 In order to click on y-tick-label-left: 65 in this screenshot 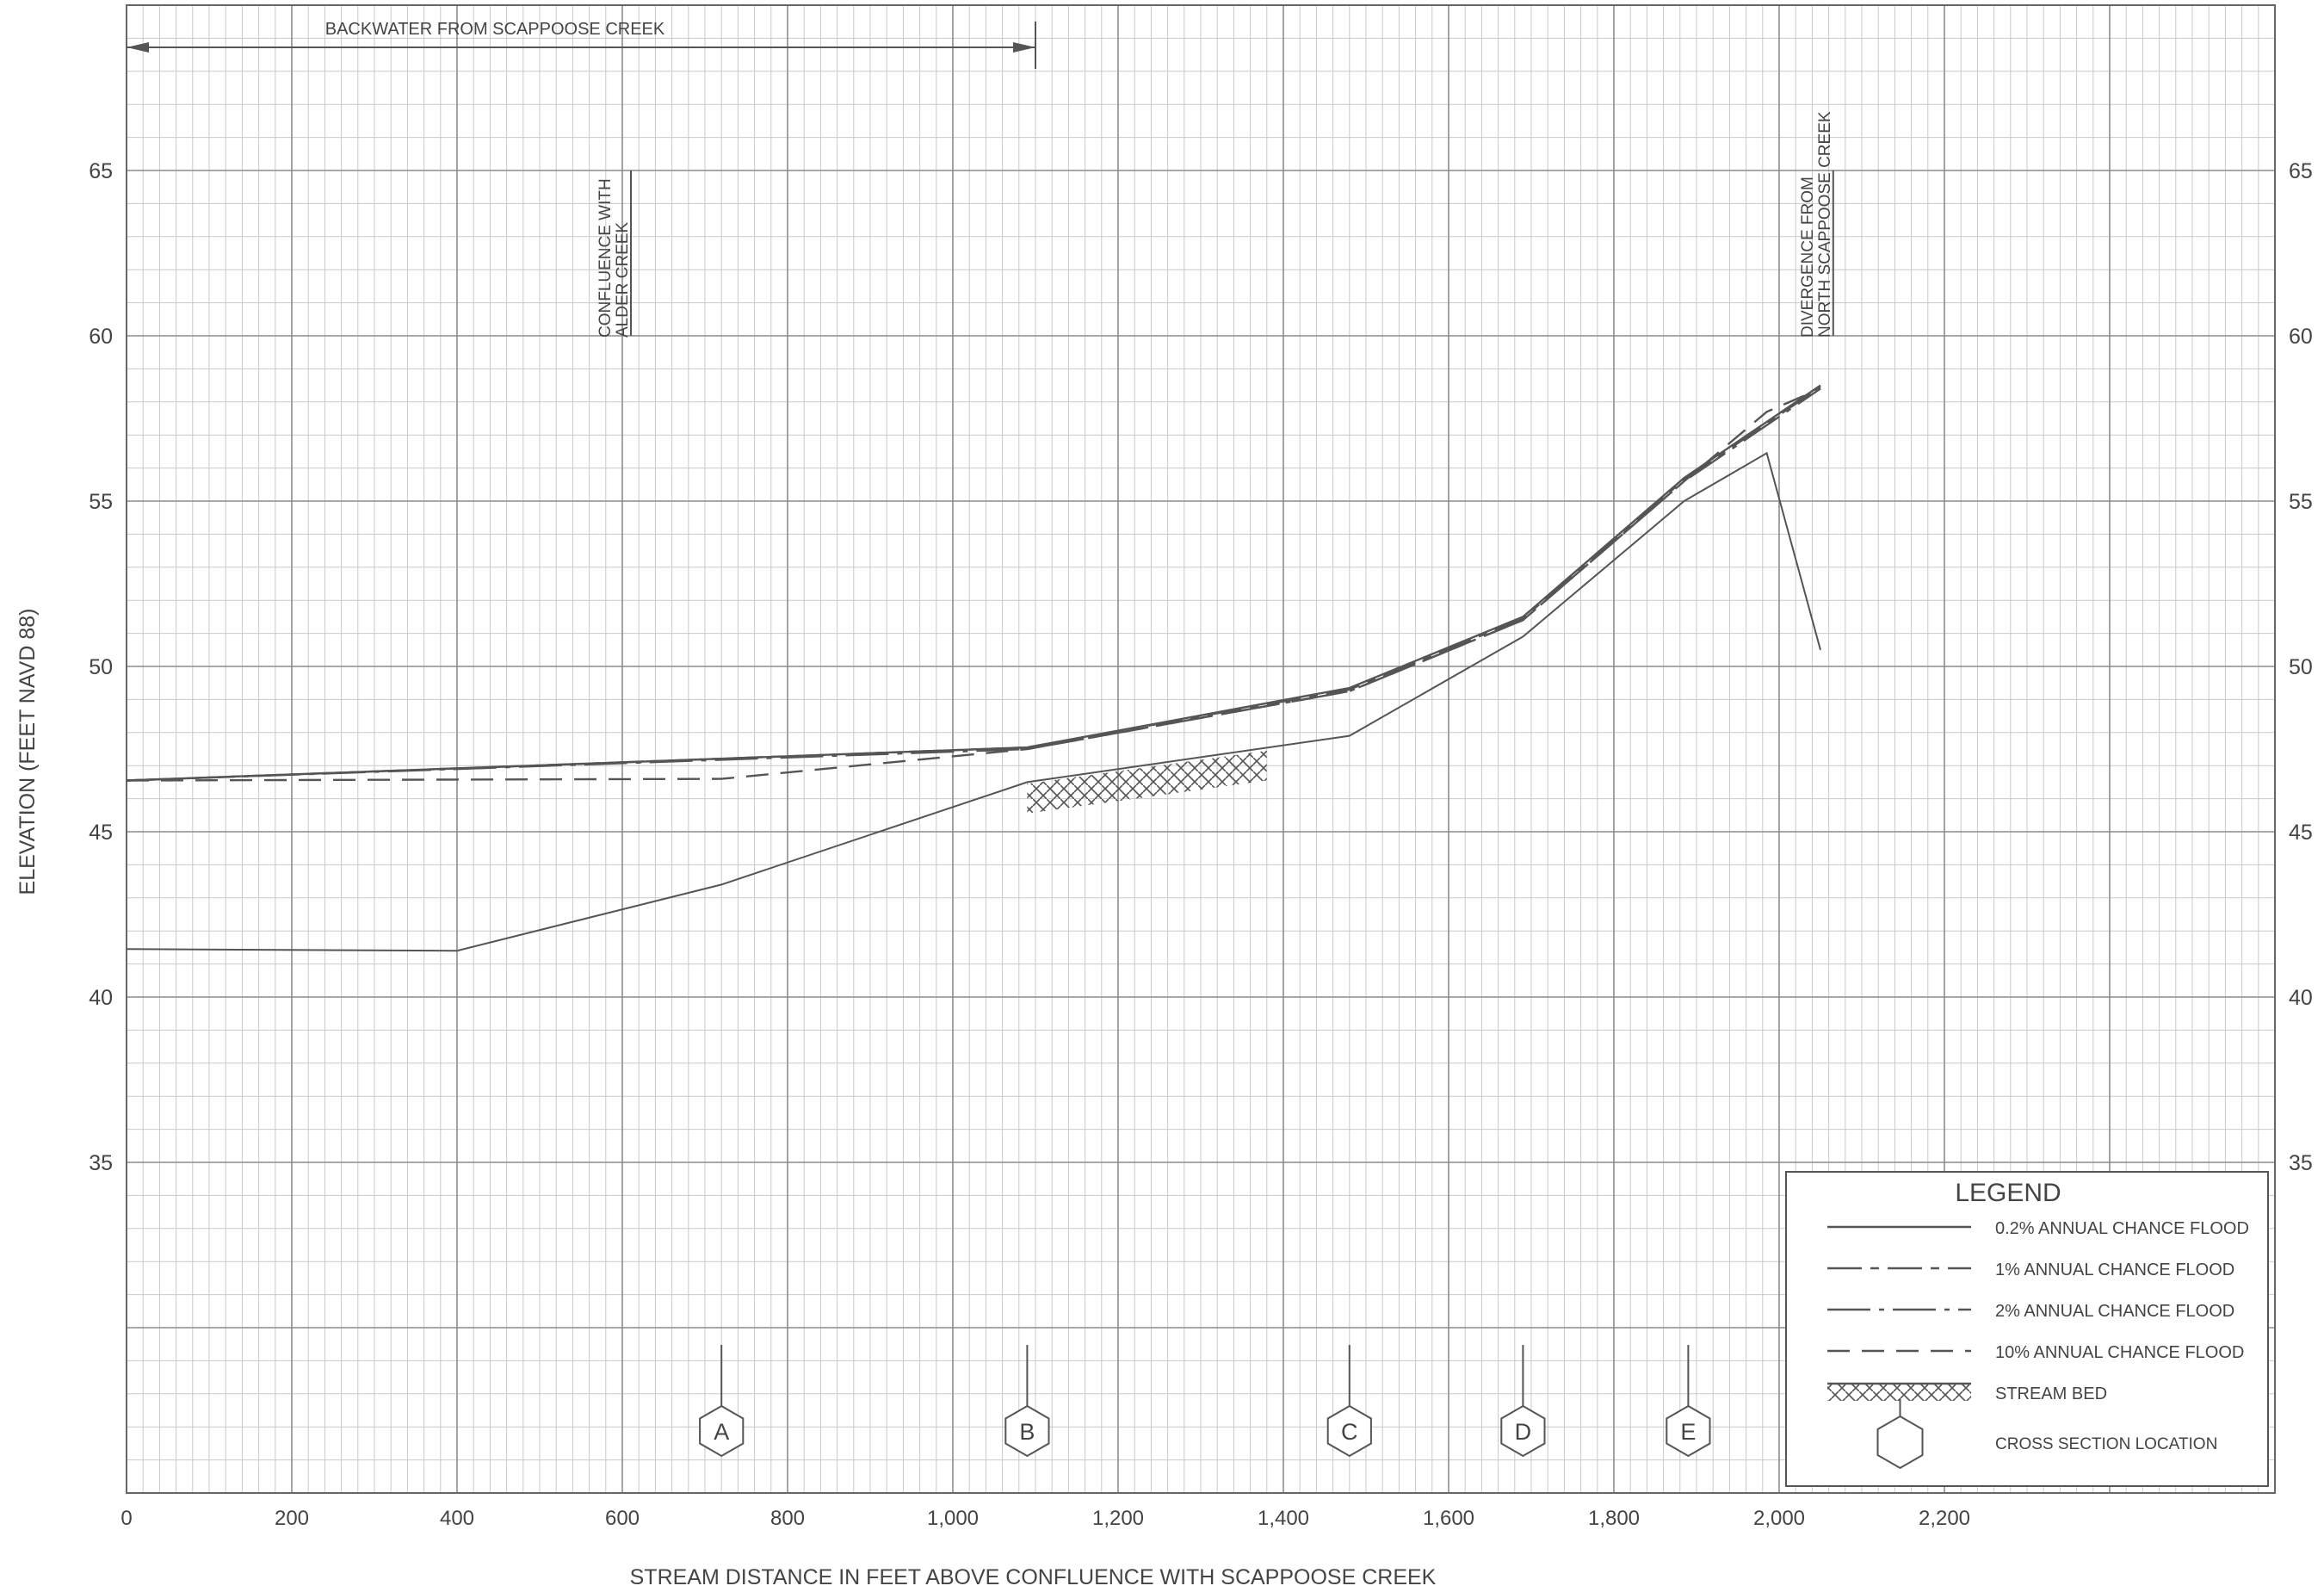, I will do `click(101, 171)`.